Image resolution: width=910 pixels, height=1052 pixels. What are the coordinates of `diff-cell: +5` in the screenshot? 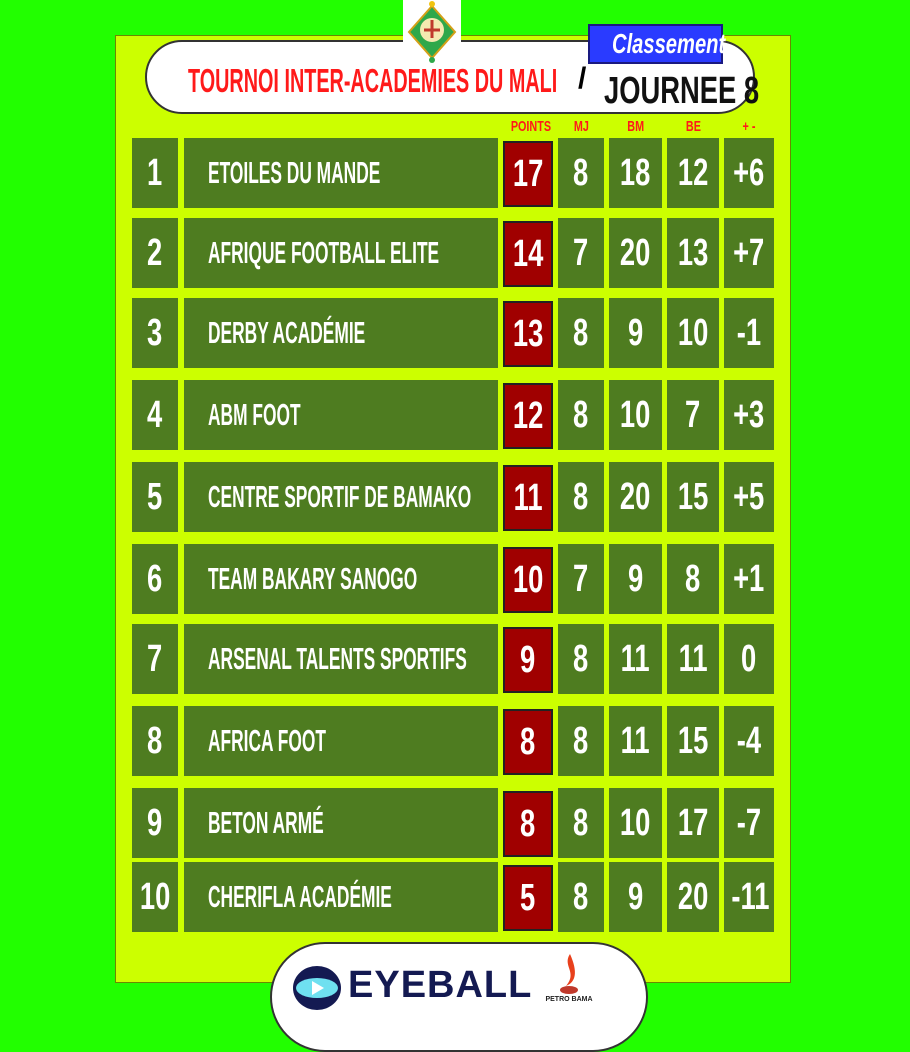 It's located at (749, 497).